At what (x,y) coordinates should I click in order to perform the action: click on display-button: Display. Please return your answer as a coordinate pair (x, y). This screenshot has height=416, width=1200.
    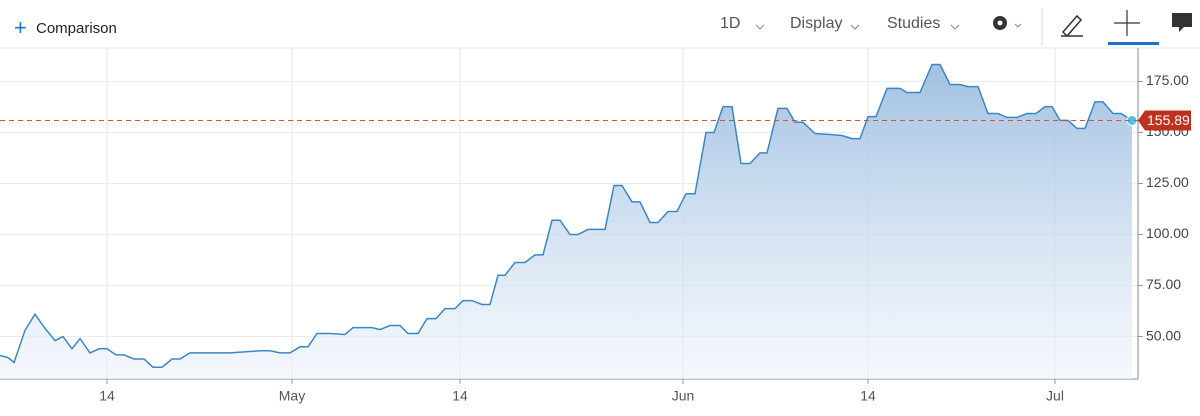
    Looking at the image, I should click on (816, 23).